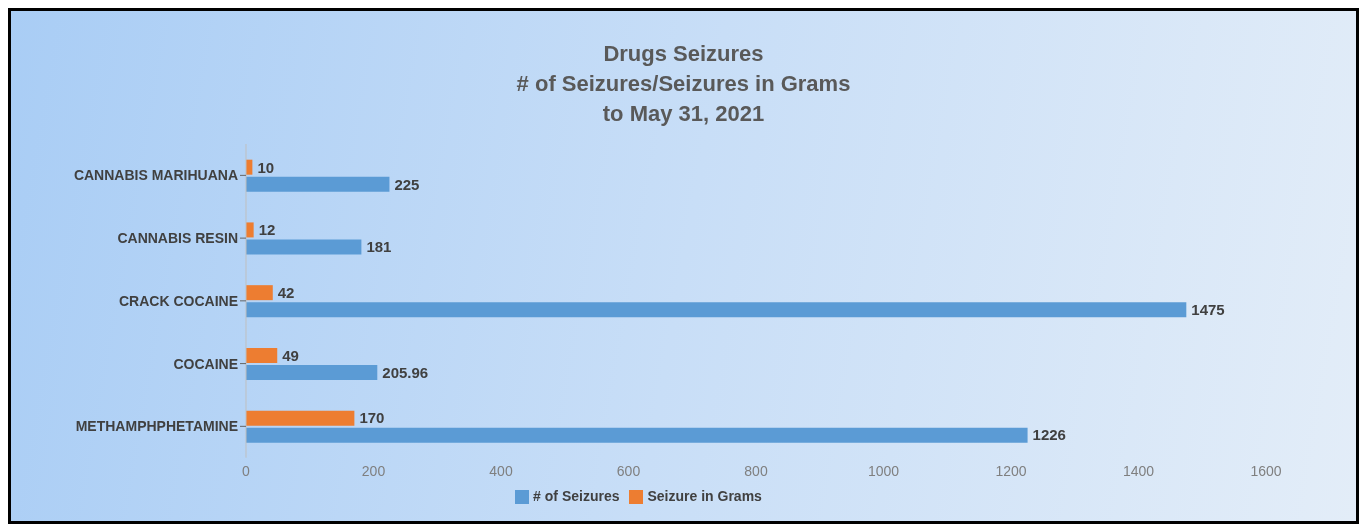 This screenshot has width=1367, height=531. I want to click on data-label: 1475, so click(1208, 309).